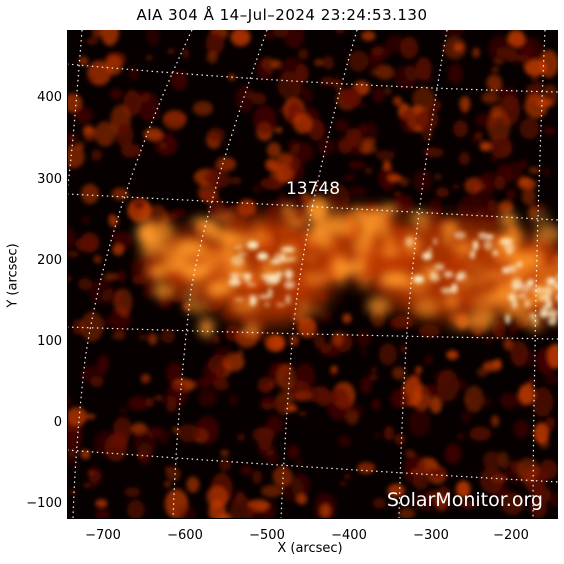 Image resolution: width=564 pixels, height=564 pixels. I want to click on y-axis-label: Y (arcsec), so click(13, 275).